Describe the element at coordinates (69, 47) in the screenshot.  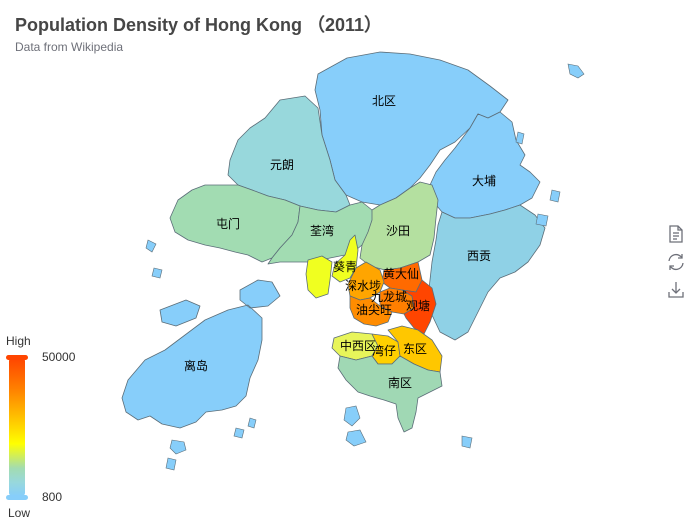
I see `chart-subtitle: Data from Wikipedia` at that location.